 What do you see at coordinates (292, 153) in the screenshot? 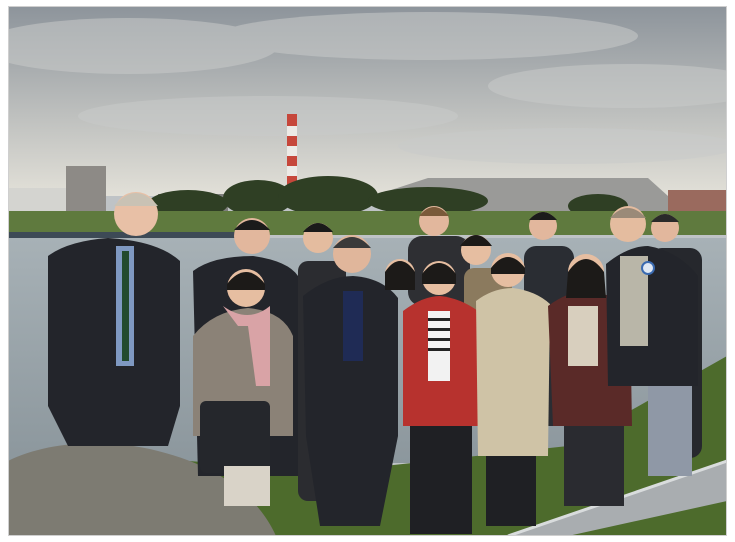
I see `chimney` at bounding box center [292, 153].